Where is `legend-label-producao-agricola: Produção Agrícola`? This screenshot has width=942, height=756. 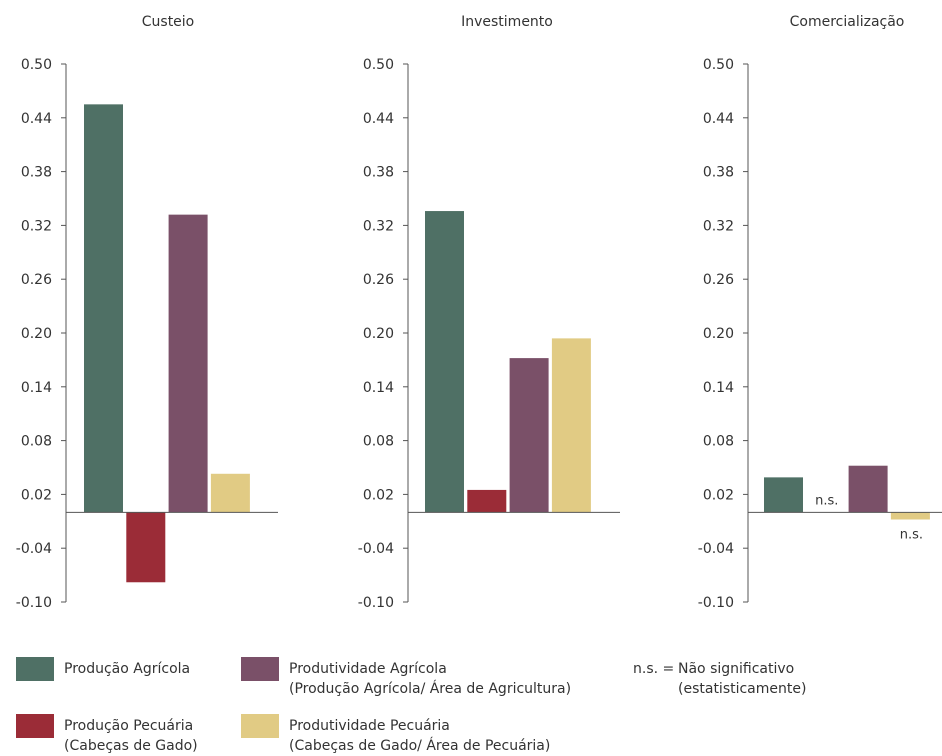 legend-label-producao-agricola: Produção Agrícola is located at coordinates (127, 669).